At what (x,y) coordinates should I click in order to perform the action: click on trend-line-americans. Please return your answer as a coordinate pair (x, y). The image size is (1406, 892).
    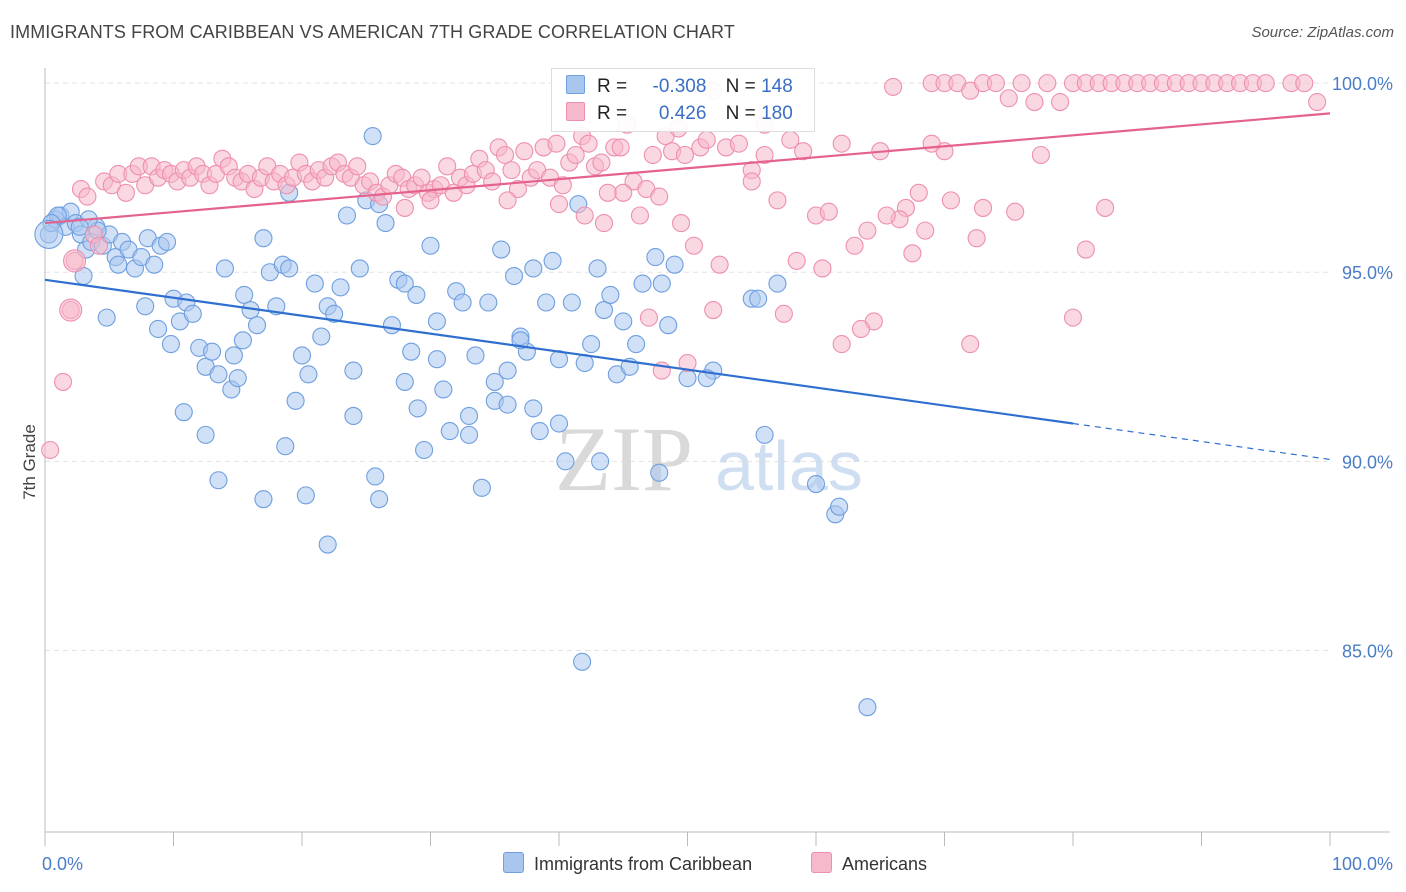
    Looking at the image, I should click on (687, 168).